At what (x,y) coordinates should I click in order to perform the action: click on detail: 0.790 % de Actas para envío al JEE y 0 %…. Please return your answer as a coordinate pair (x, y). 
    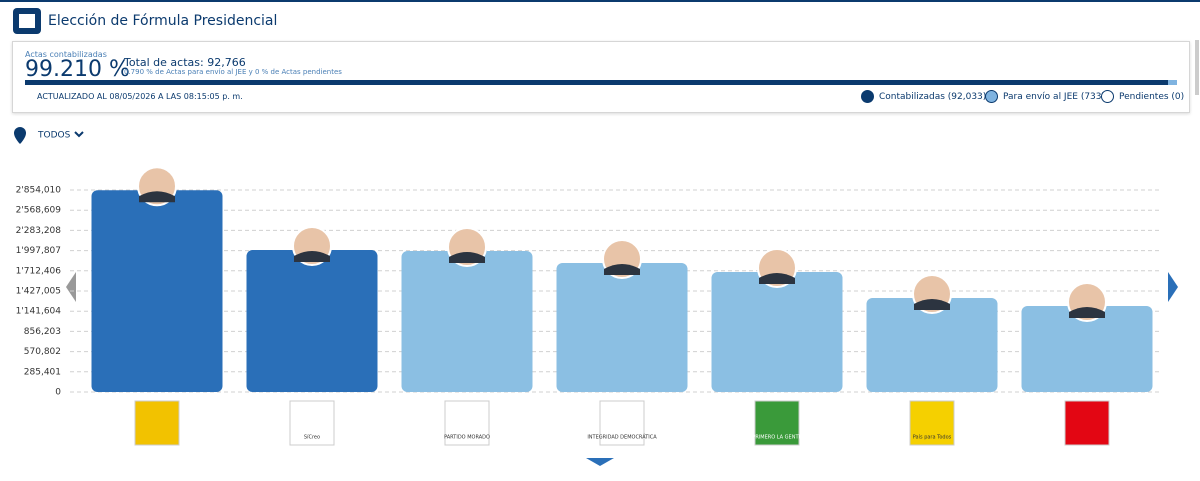
    Looking at the image, I should click on (233, 72).